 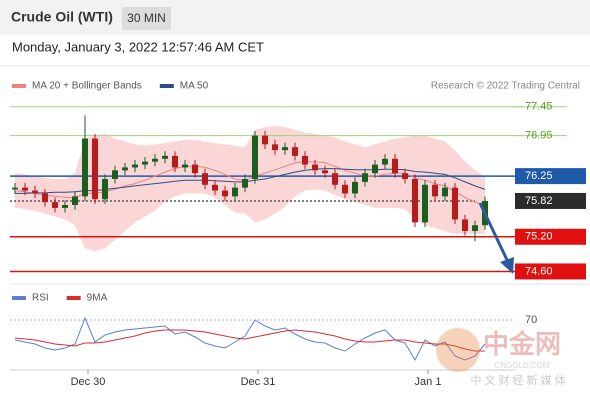 I want to click on interval-badge, so click(x=146, y=18).